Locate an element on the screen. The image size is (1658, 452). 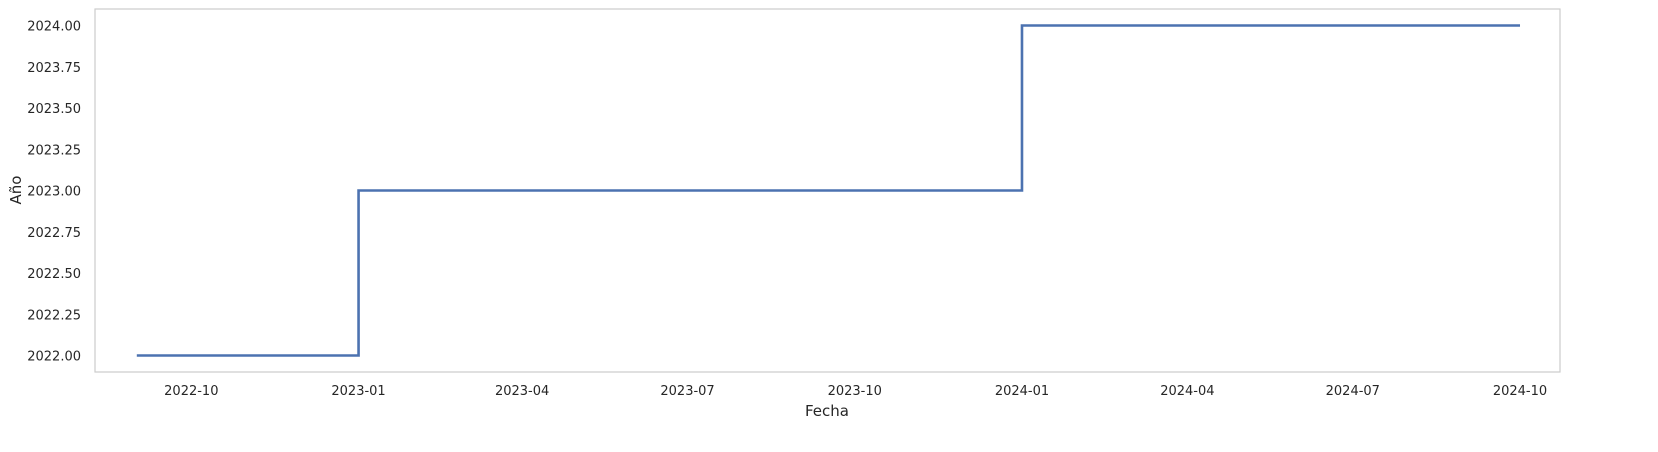
x-tick-label: 2022-10 is located at coordinates (191, 391).